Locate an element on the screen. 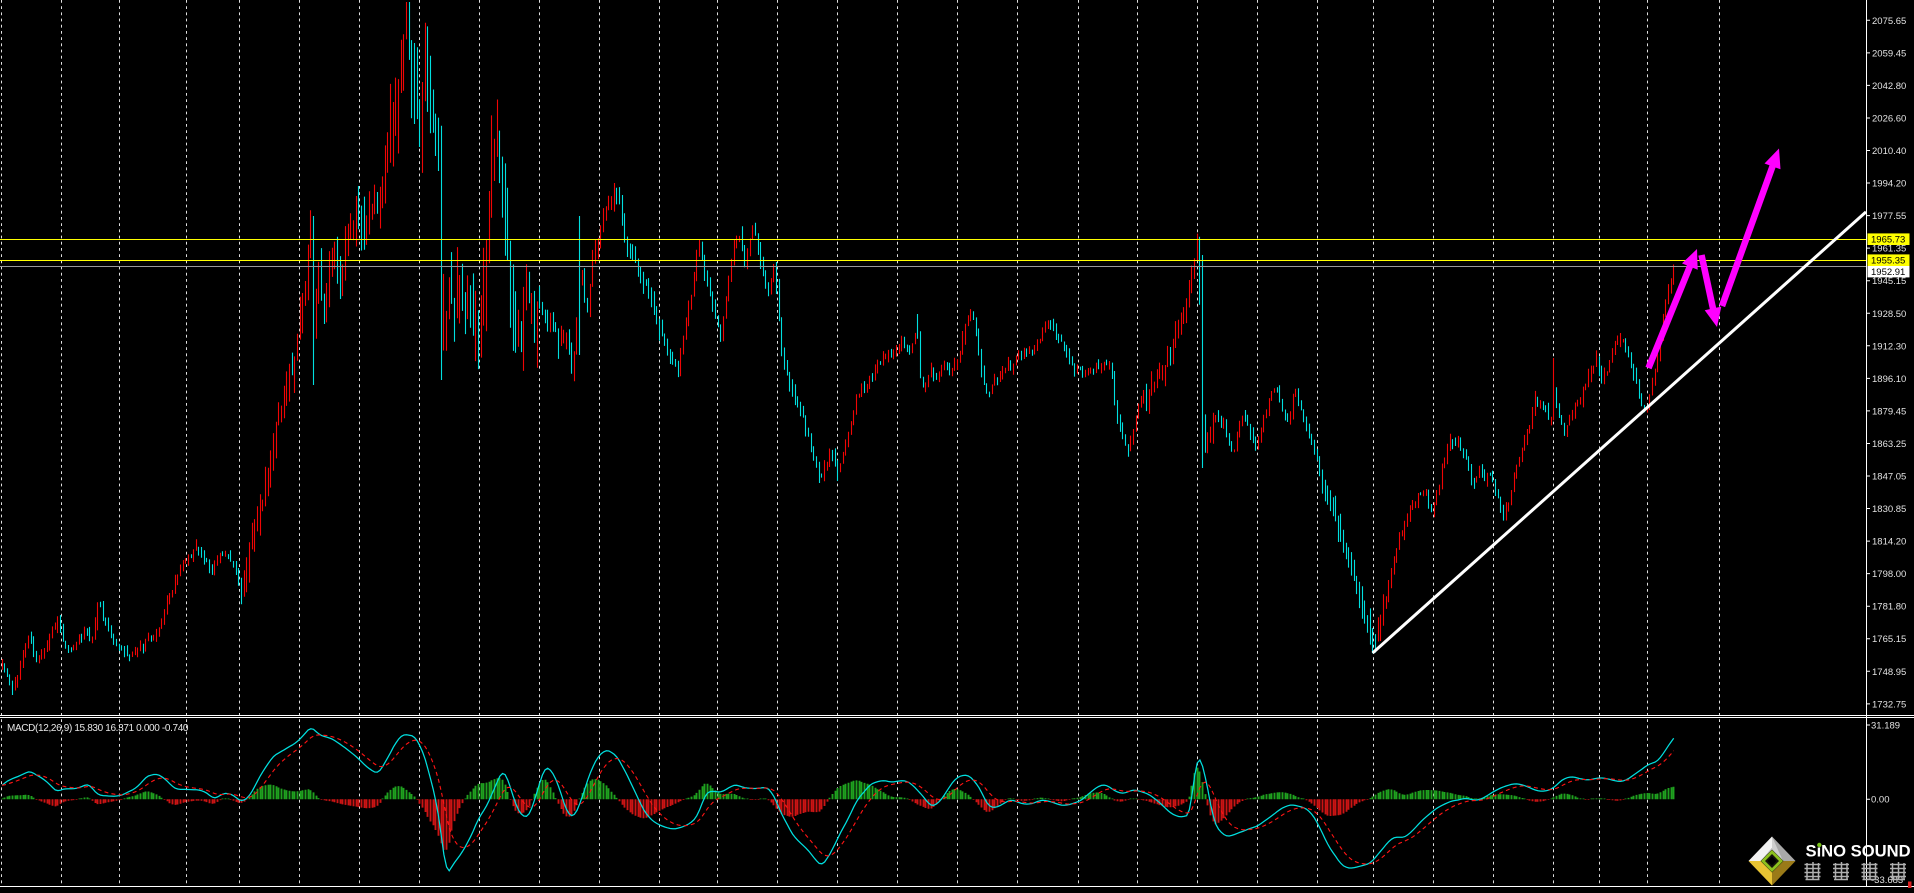 This screenshot has width=1914, height=893. svg-text: 1928.50 is located at coordinates (1889, 314).